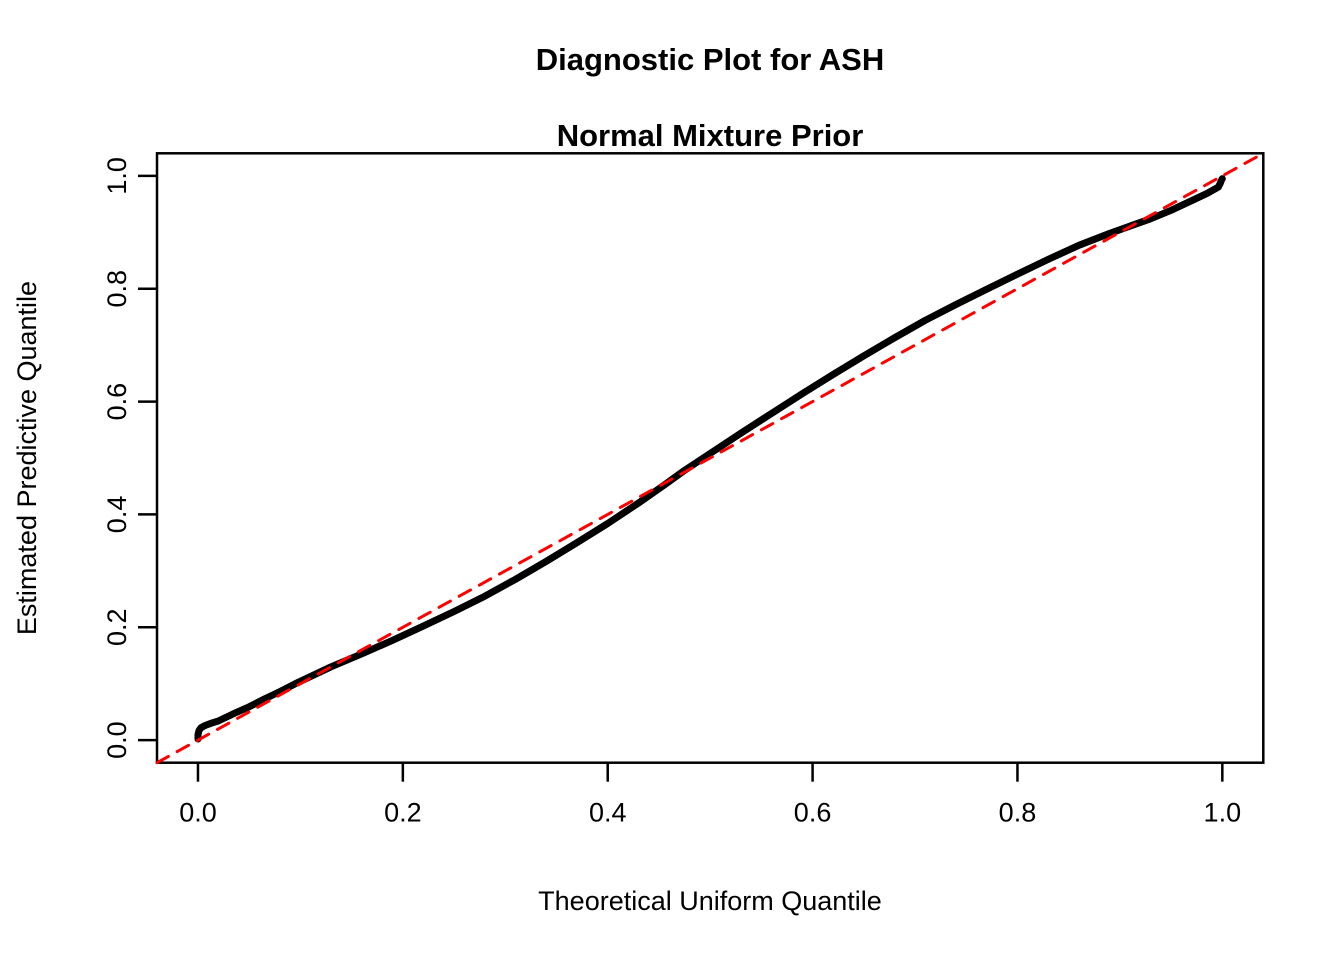  Describe the element at coordinates (117, 402) in the screenshot. I see `y-axis-tick-label: 0.6` at that location.